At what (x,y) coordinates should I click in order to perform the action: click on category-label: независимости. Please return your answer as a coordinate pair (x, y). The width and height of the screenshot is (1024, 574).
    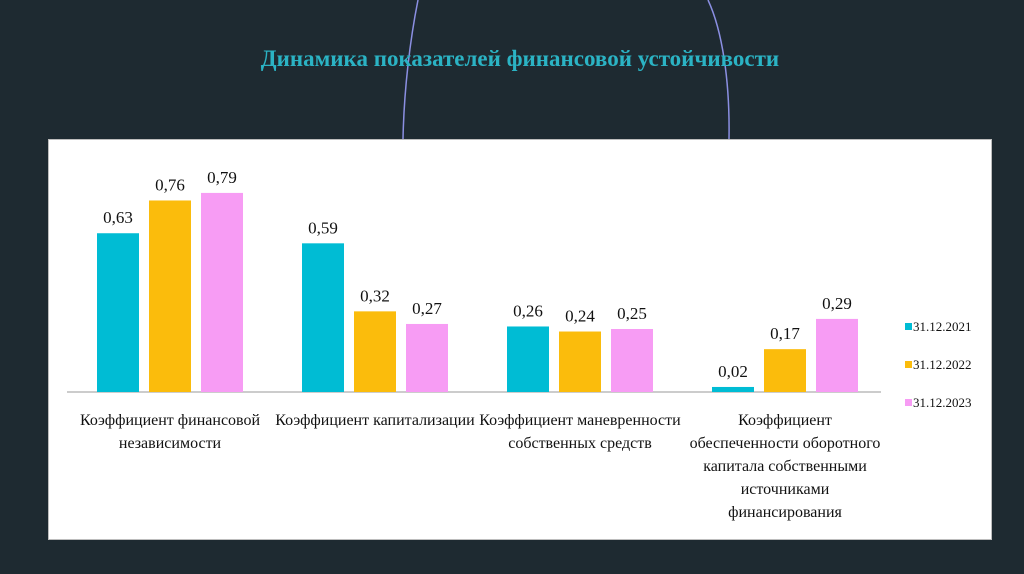
    Looking at the image, I should click on (170, 443).